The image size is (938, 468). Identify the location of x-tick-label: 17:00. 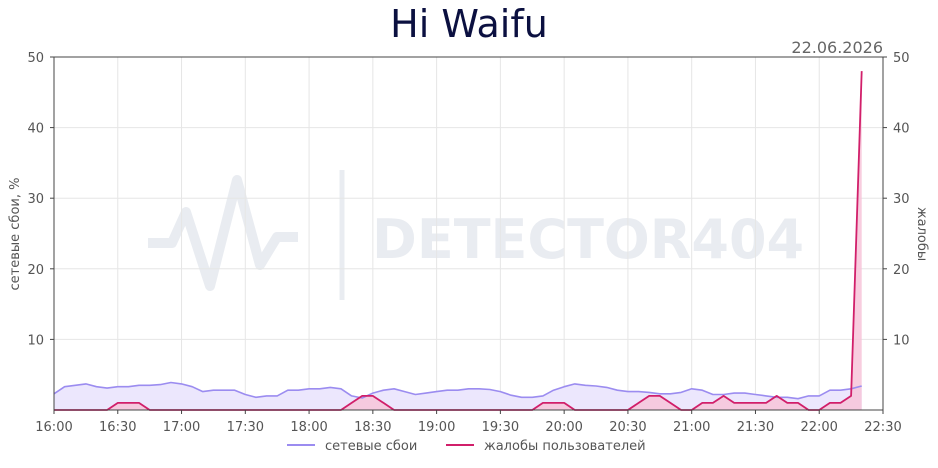
(181, 427).